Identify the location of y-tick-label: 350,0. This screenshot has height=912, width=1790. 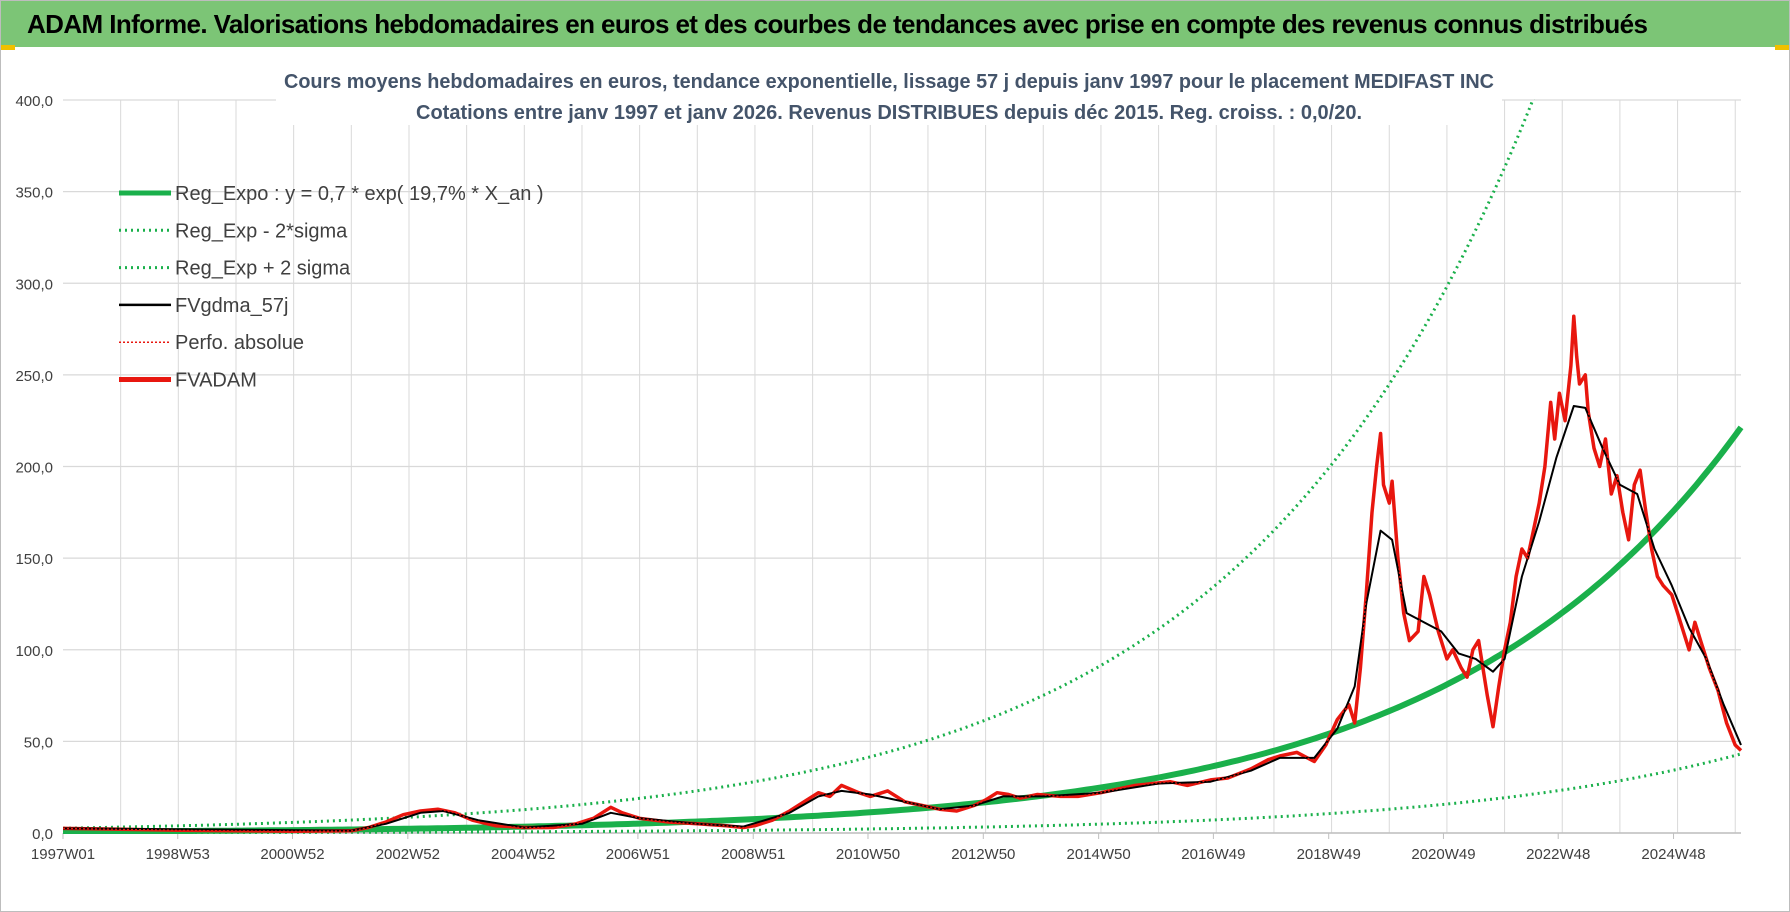
(34, 193).